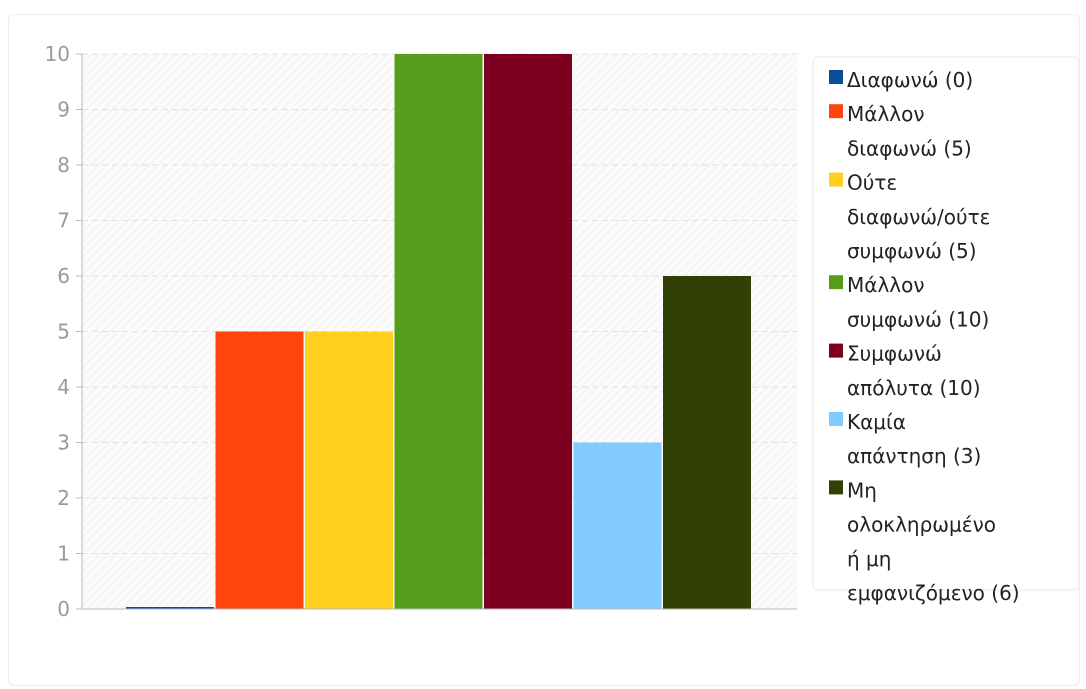 The width and height of the screenshot is (1086, 689). Describe the element at coordinates (63, 165) in the screenshot. I see `y-tick-label-8: 8` at that location.